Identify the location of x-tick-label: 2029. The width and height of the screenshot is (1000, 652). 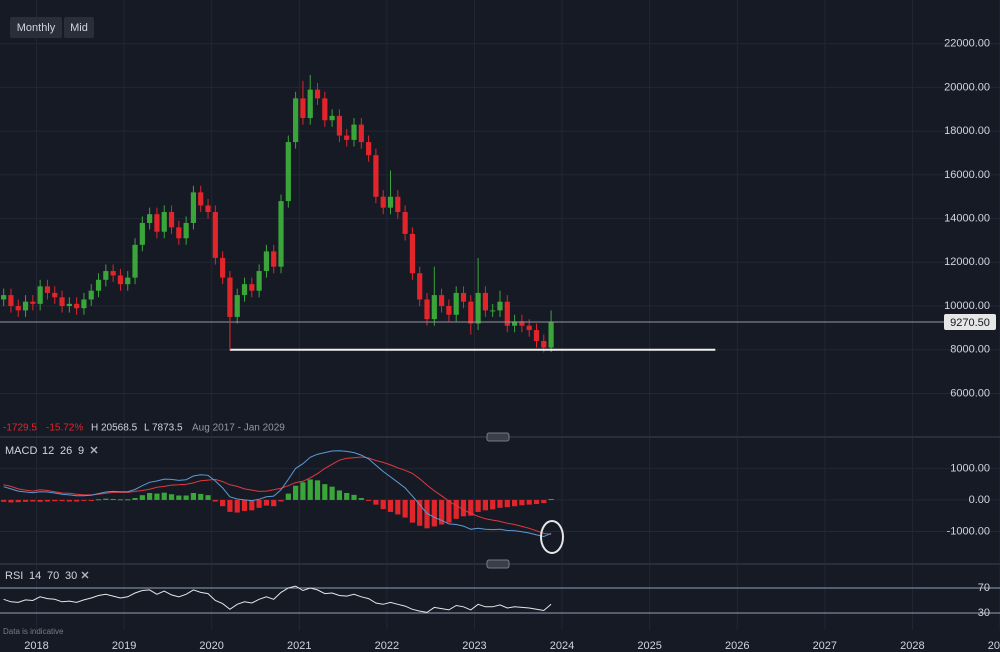
(994, 646).